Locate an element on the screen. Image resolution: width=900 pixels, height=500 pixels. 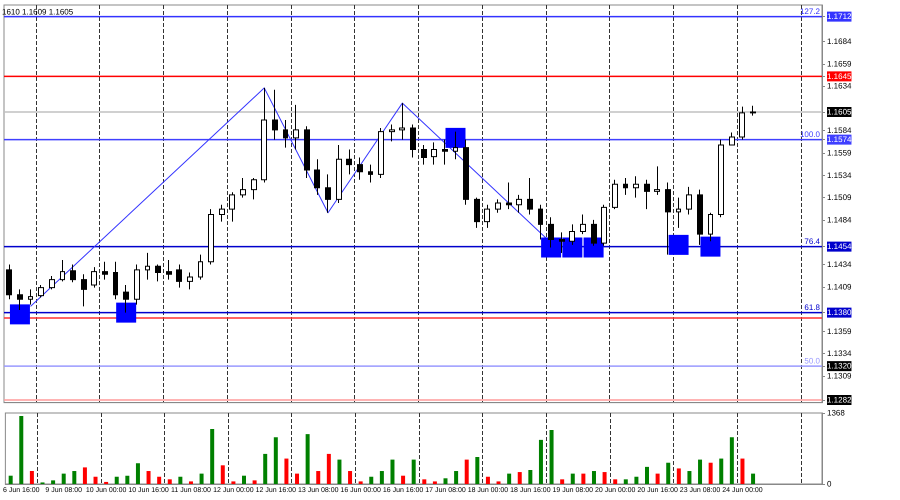
annotation: 100.0 is located at coordinates (810, 135).